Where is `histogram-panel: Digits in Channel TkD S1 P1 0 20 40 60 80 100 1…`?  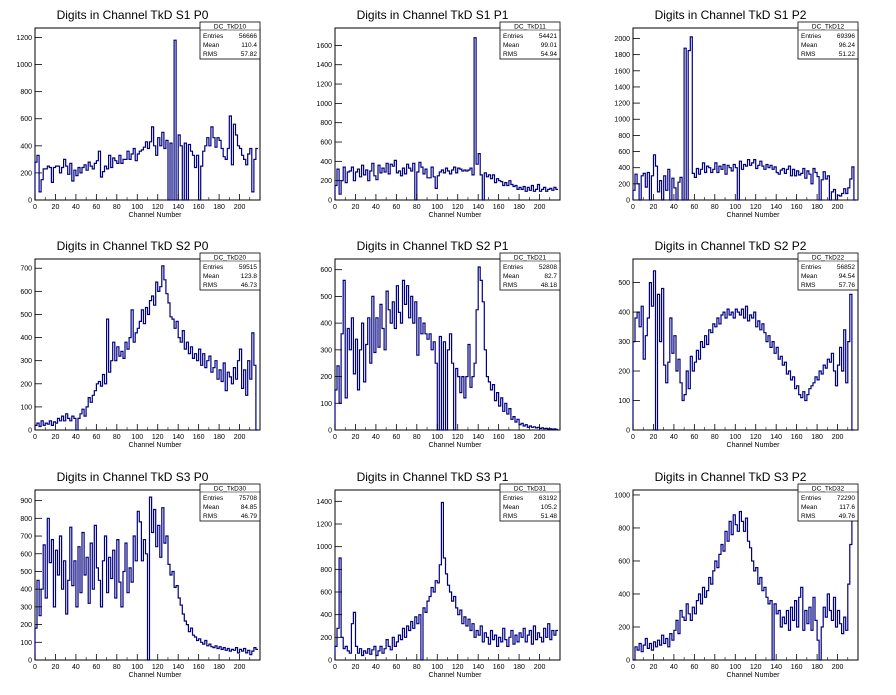 histogram-panel: Digits in Channel TkD S1 P1 0 20 40 60 80 100 1… is located at coordinates (438, 113).